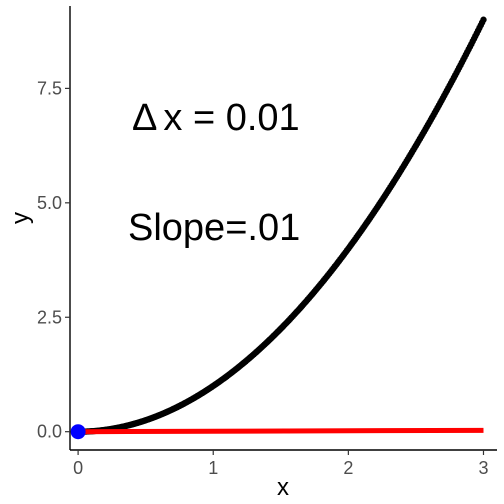 Image resolution: width=504 pixels, height=504 pixels. Describe the element at coordinates (231, 118) in the screenshot. I see `delta-text: x = 0.01` at that location.